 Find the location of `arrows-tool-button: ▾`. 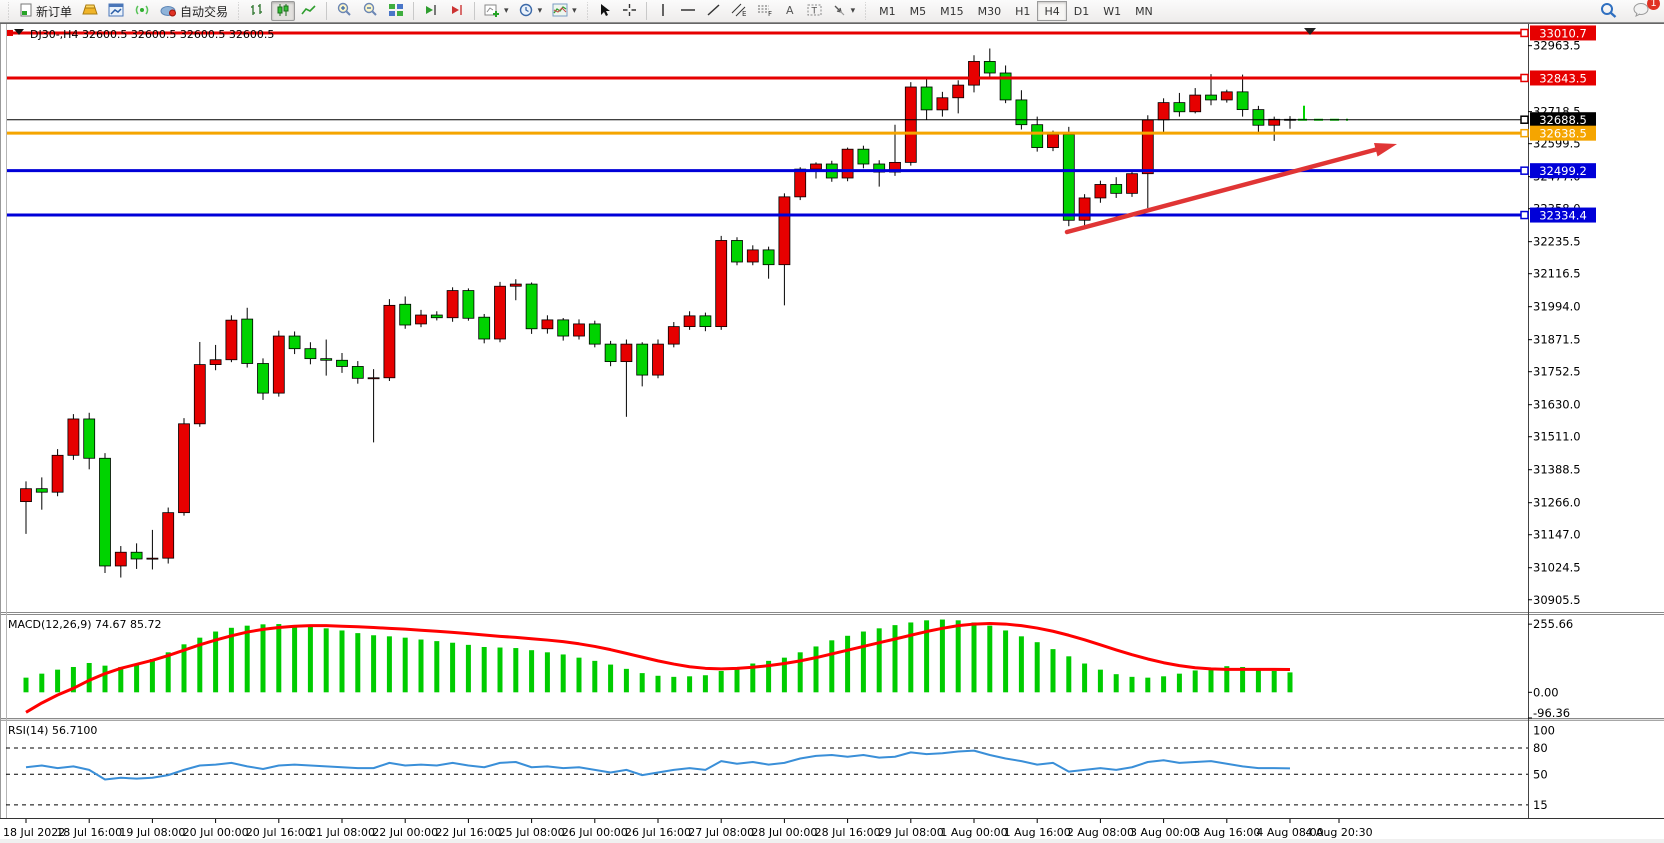

arrows-tool-button: ▾ is located at coordinates (844, 11).